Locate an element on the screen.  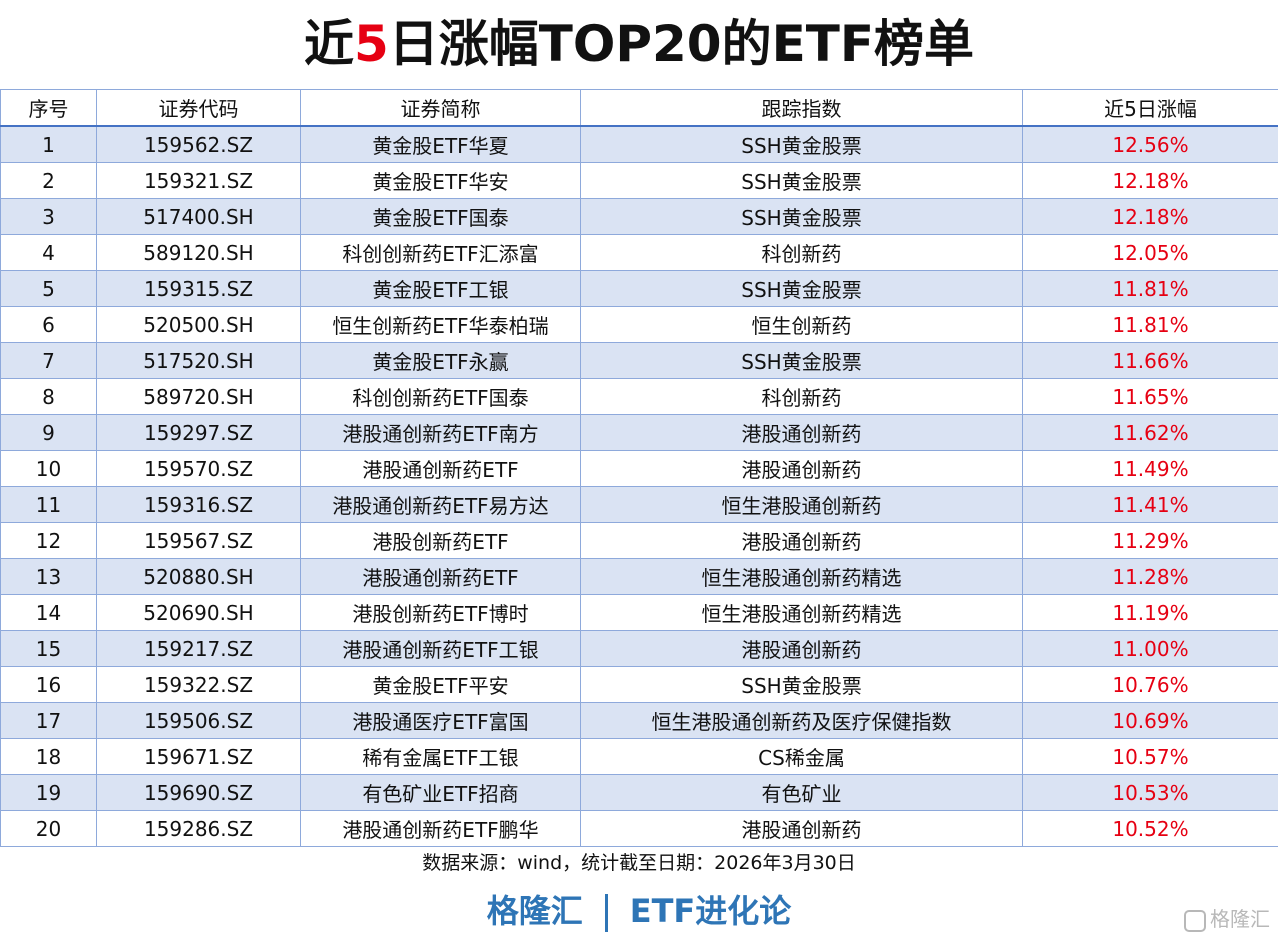
table-cell: 13 is located at coordinates (48, 576).